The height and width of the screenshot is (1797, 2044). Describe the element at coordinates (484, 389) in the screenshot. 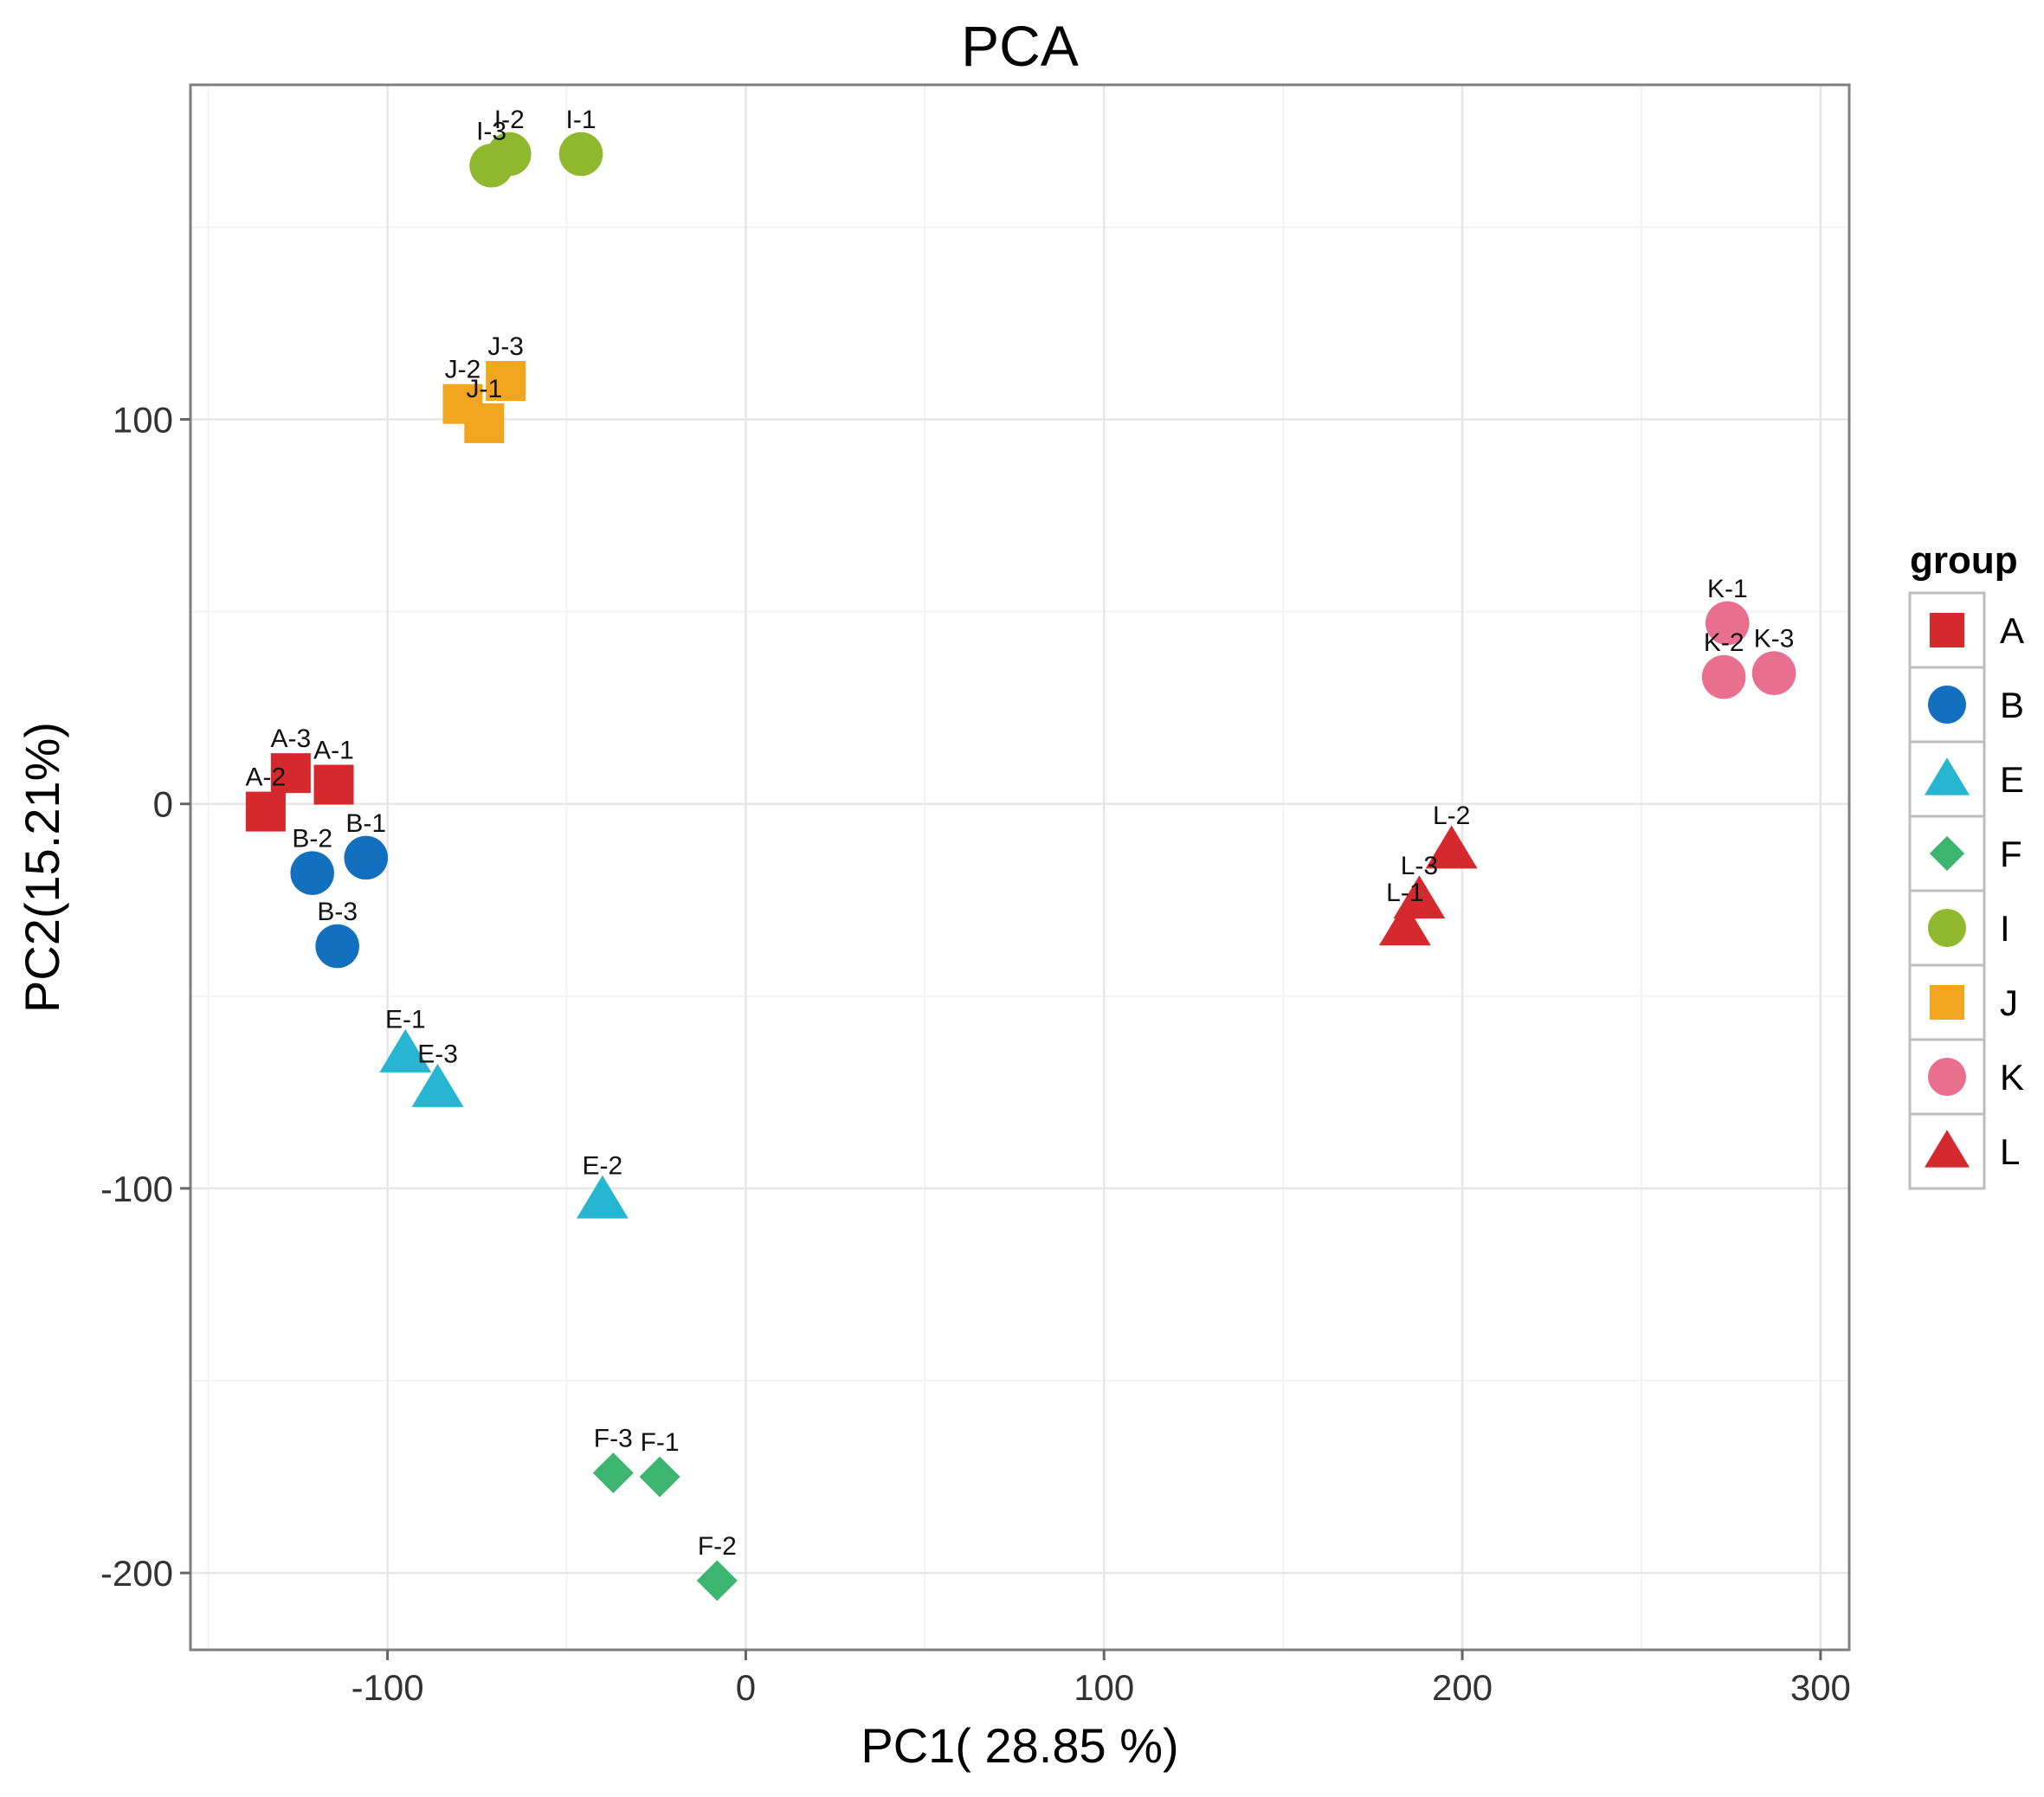

I see `point-label-j-1: J-1` at that location.